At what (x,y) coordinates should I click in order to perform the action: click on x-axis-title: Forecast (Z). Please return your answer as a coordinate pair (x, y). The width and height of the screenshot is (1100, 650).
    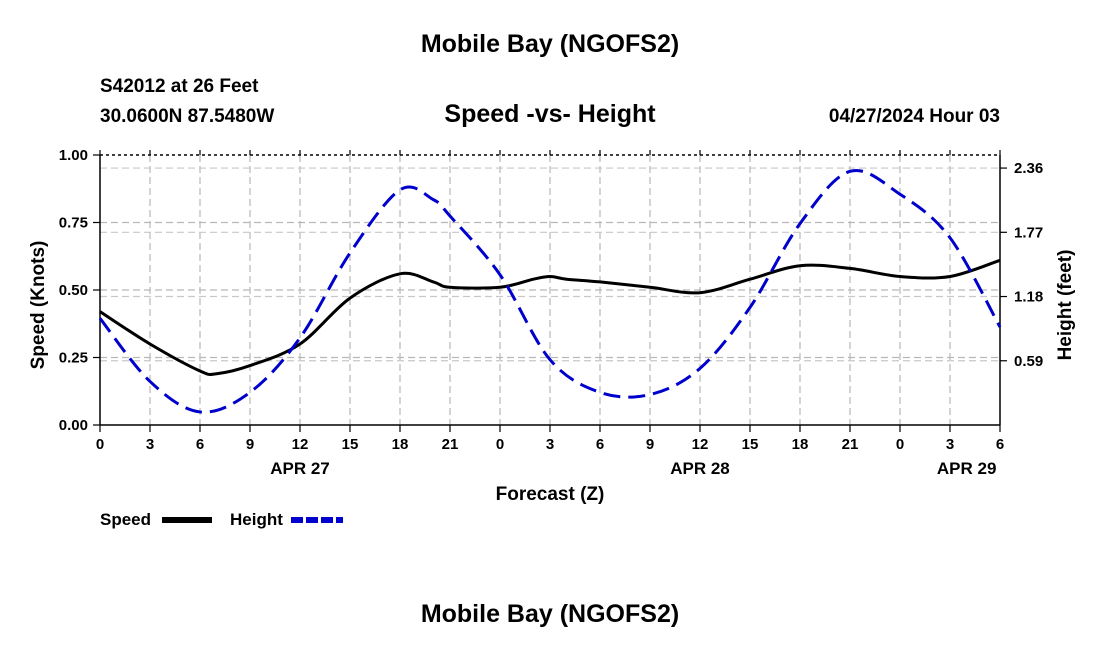
    Looking at the image, I should click on (550, 494).